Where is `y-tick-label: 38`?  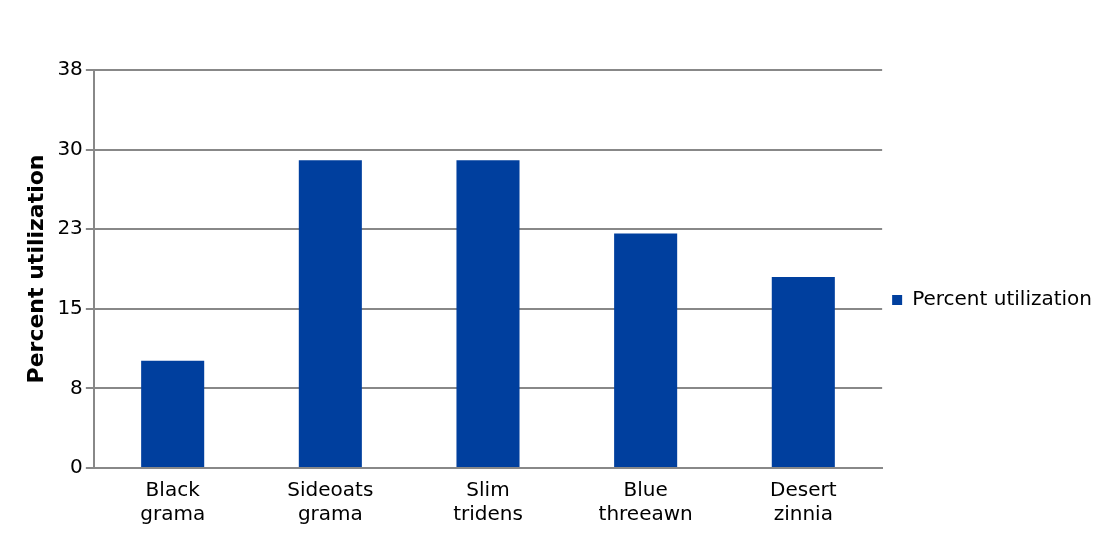 y-tick-label: 38 is located at coordinates (70, 68).